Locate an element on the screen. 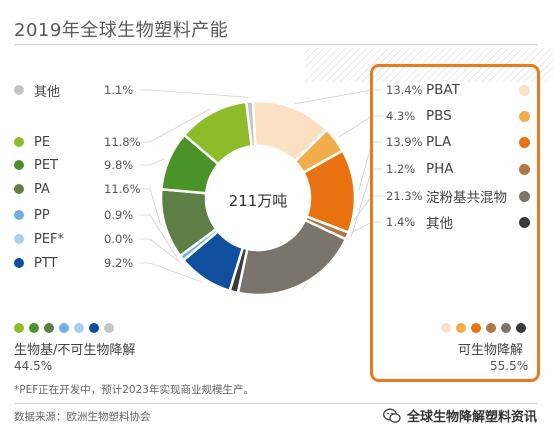 The image size is (553, 443). right-legend-item: 1.4% 其他 is located at coordinates (458, 222).